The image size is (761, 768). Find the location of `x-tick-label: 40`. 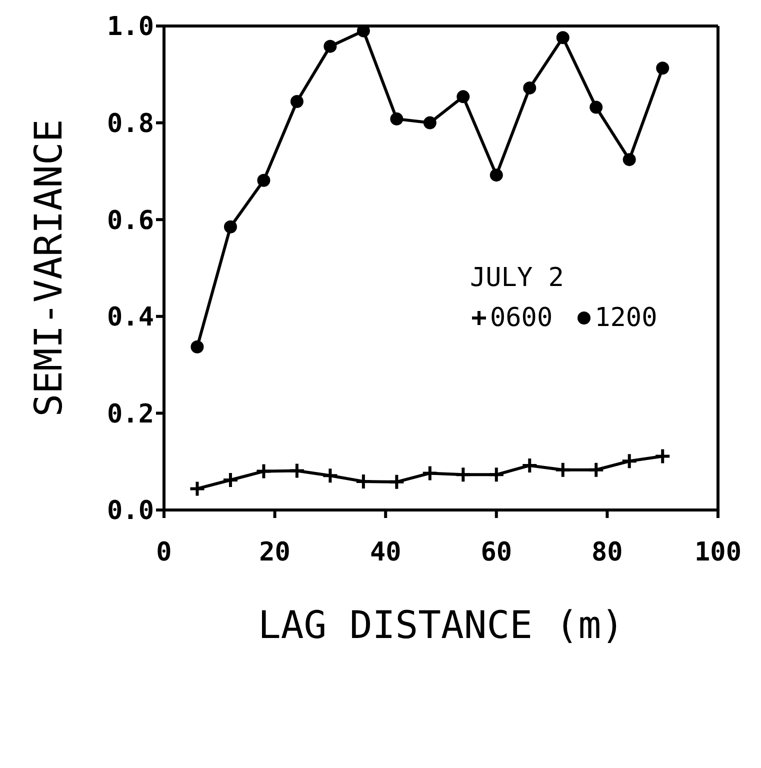

x-tick-label: 40 is located at coordinates (386, 552).